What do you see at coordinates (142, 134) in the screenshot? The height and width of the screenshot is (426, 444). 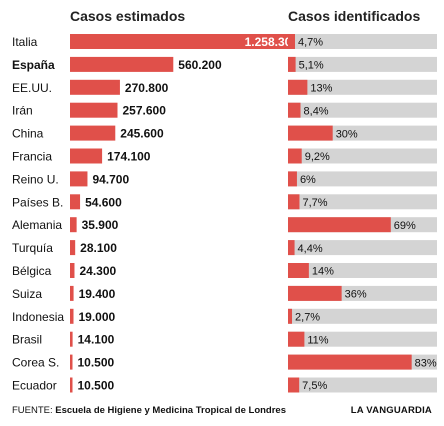 I see `estimated-value-label: 245.600` at bounding box center [142, 134].